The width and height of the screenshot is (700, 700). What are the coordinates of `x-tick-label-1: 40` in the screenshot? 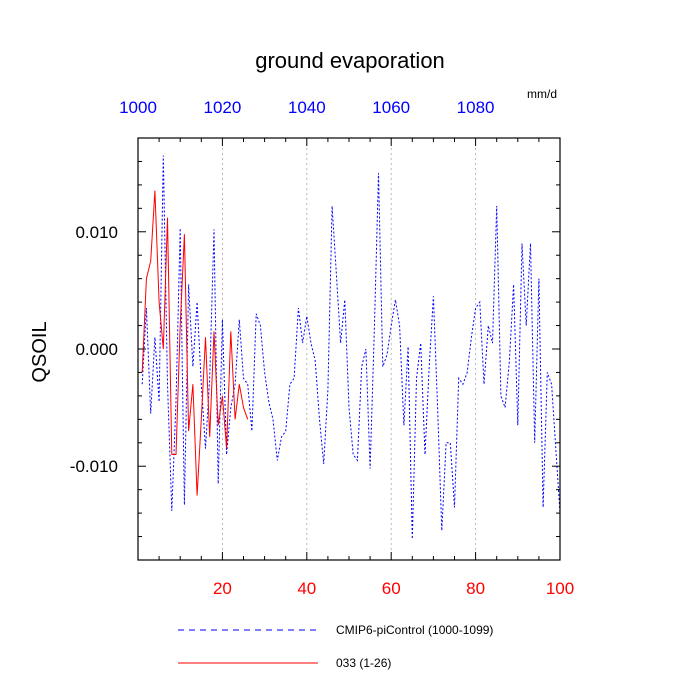 It's located at (306, 588).